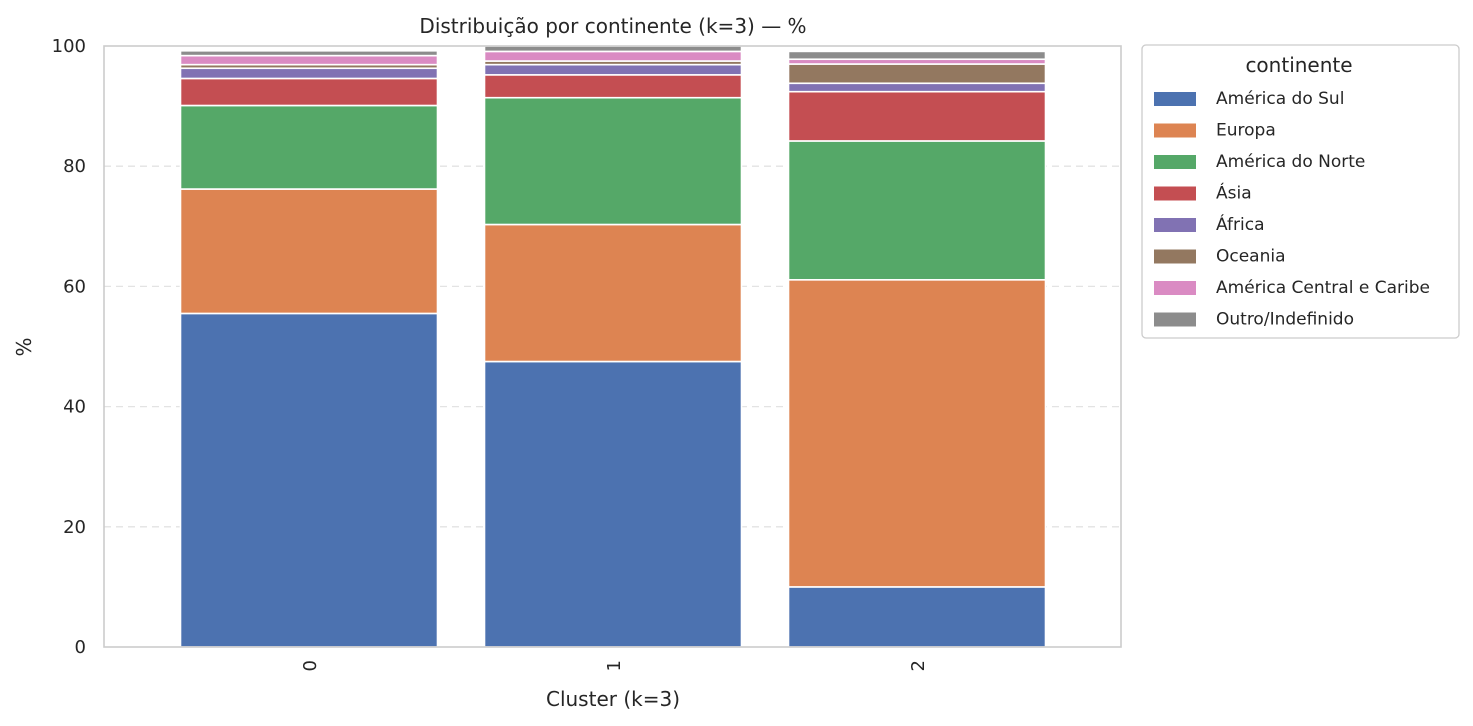 The width and height of the screenshot is (1473, 726). What do you see at coordinates (1203, 193) in the screenshot?
I see `legend-item: Ásia` at bounding box center [1203, 193].